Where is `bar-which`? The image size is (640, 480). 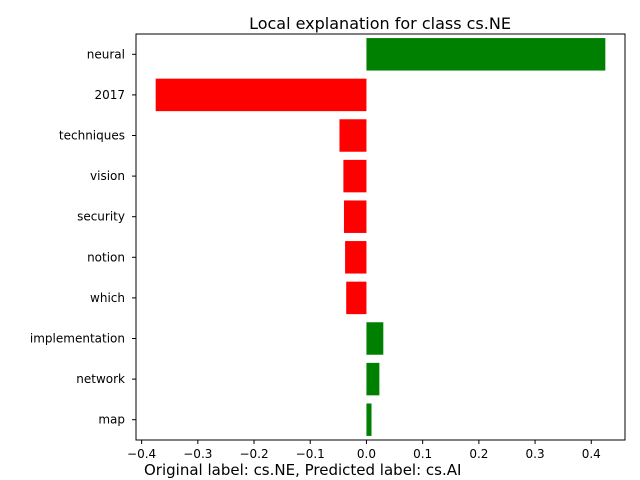
bar-which is located at coordinates (356, 298).